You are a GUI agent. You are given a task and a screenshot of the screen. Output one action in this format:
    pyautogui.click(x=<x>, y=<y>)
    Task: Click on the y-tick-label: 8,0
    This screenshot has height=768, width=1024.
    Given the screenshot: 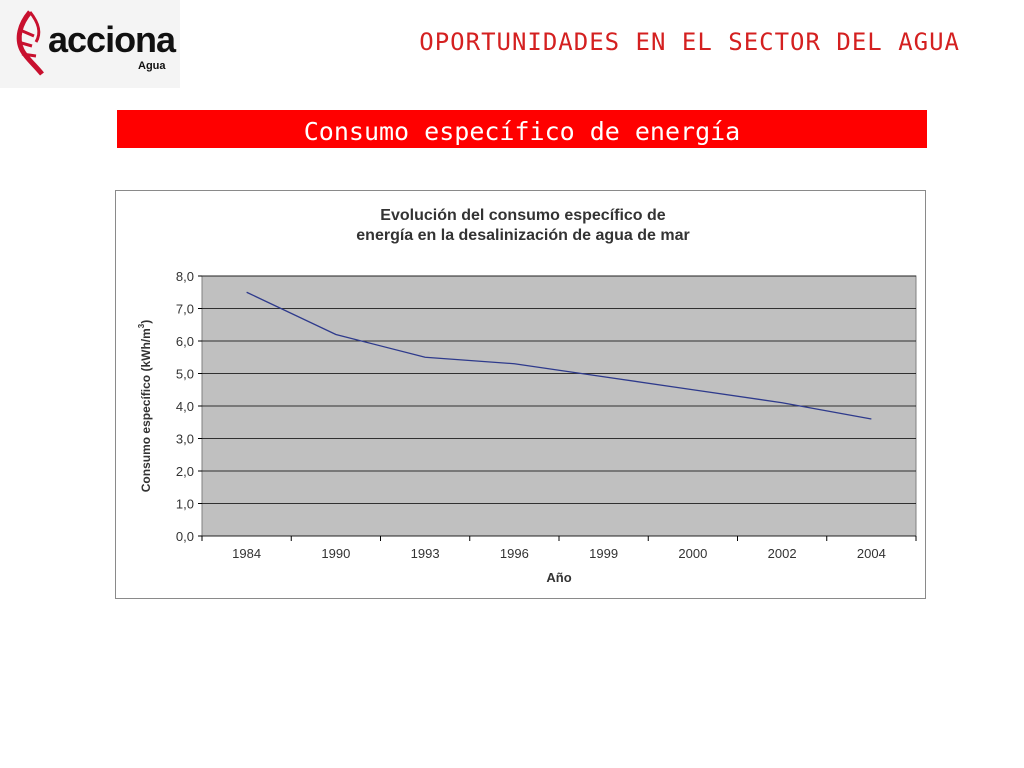 What is the action you would take?
    pyautogui.click(x=185, y=276)
    